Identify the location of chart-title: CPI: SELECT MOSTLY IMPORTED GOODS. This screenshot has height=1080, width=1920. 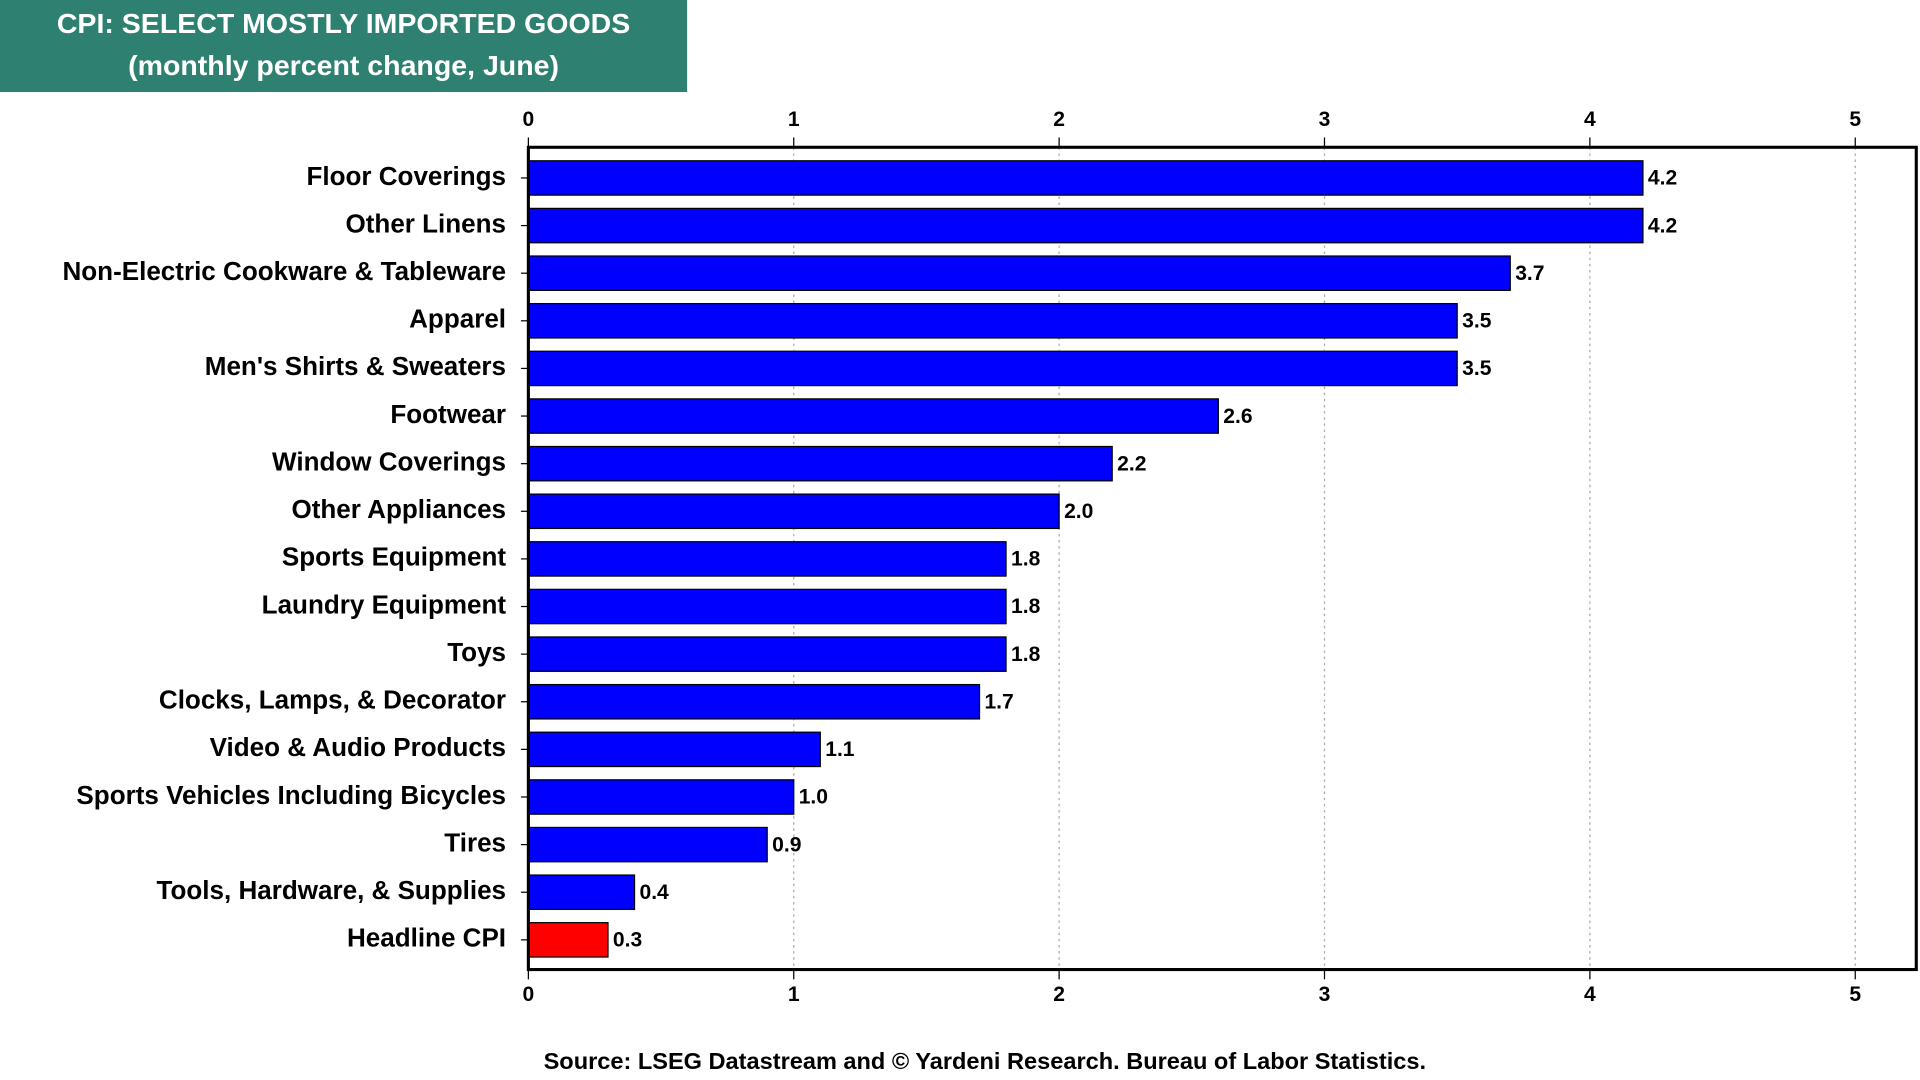
(343, 24).